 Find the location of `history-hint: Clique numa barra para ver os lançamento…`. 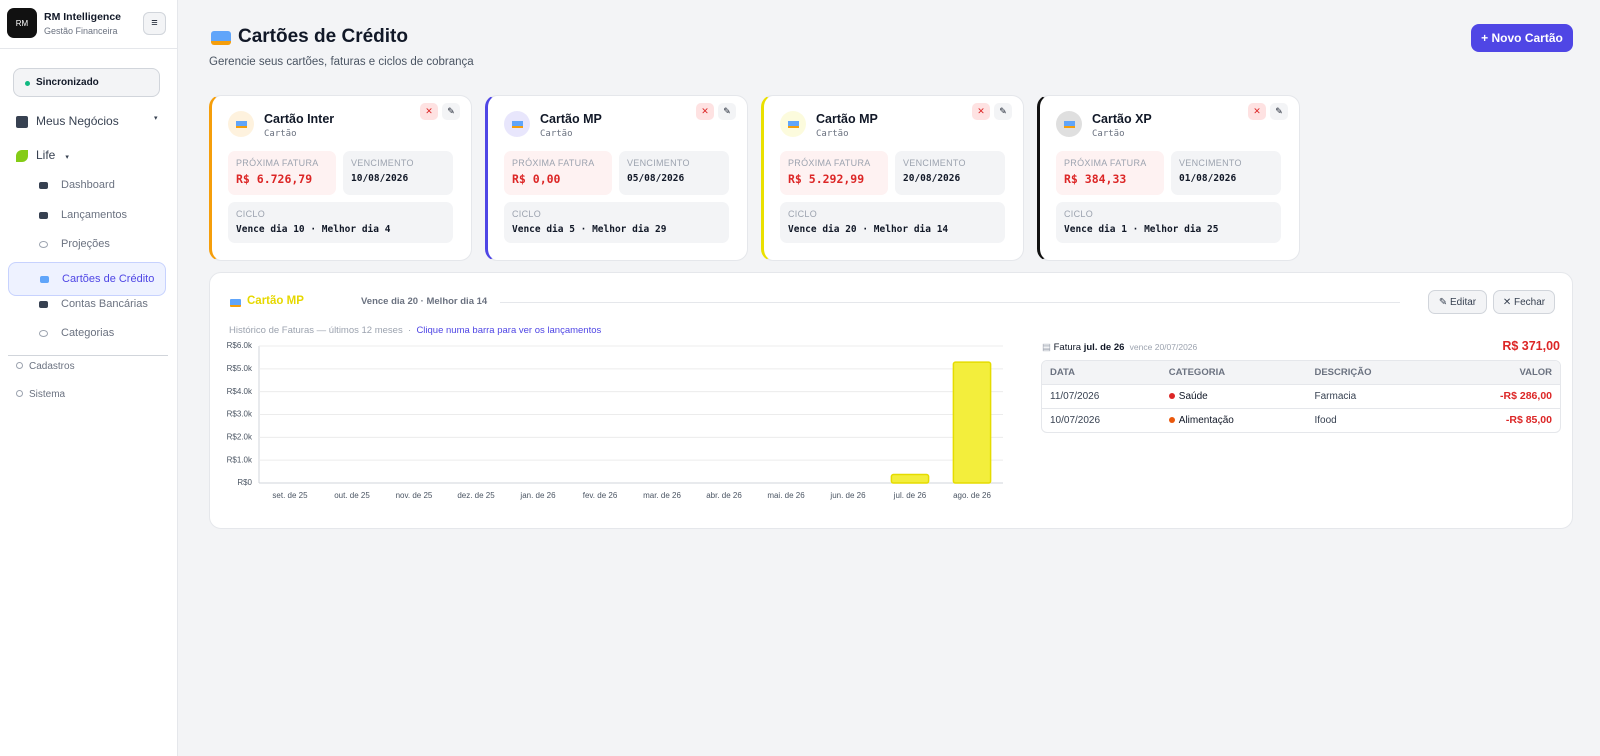

history-hint: Clique numa barra para ver os lançamento… is located at coordinates (509, 330).